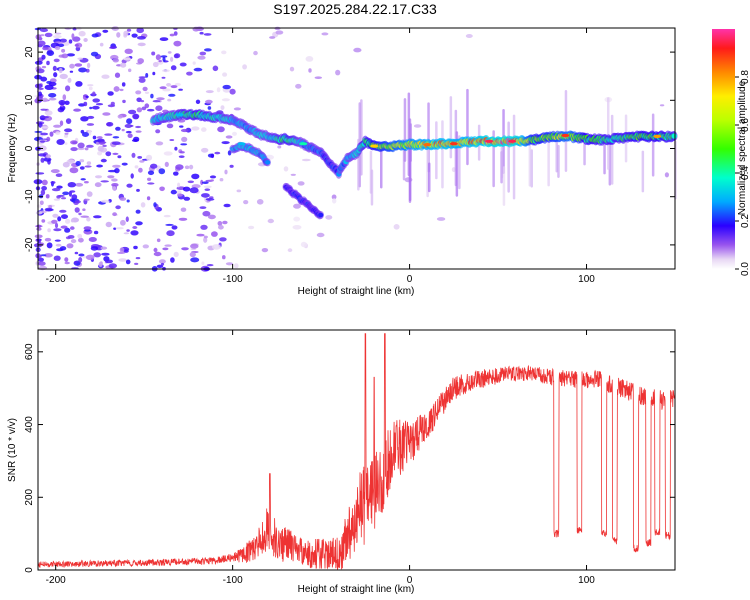  I want to click on snr-y-tick-label: 200, so click(29, 496).